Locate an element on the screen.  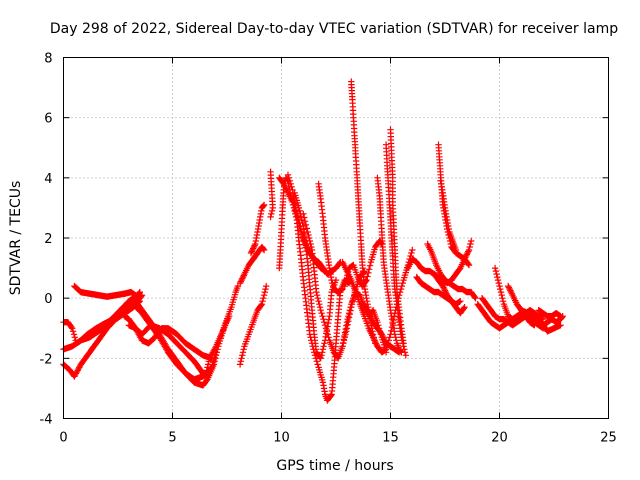
x-tick-label: 15 is located at coordinates (390, 438).